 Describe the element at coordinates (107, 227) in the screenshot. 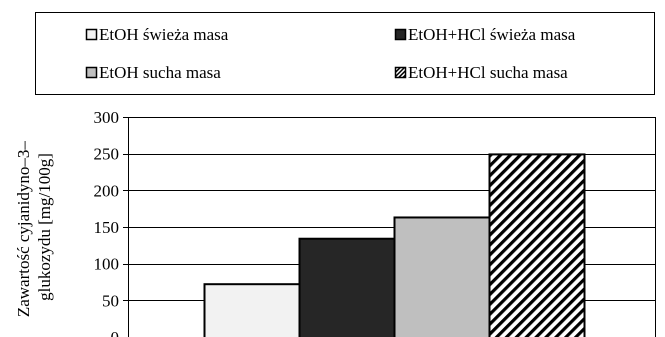

I see `y-tick-label-150: 150` at that location.